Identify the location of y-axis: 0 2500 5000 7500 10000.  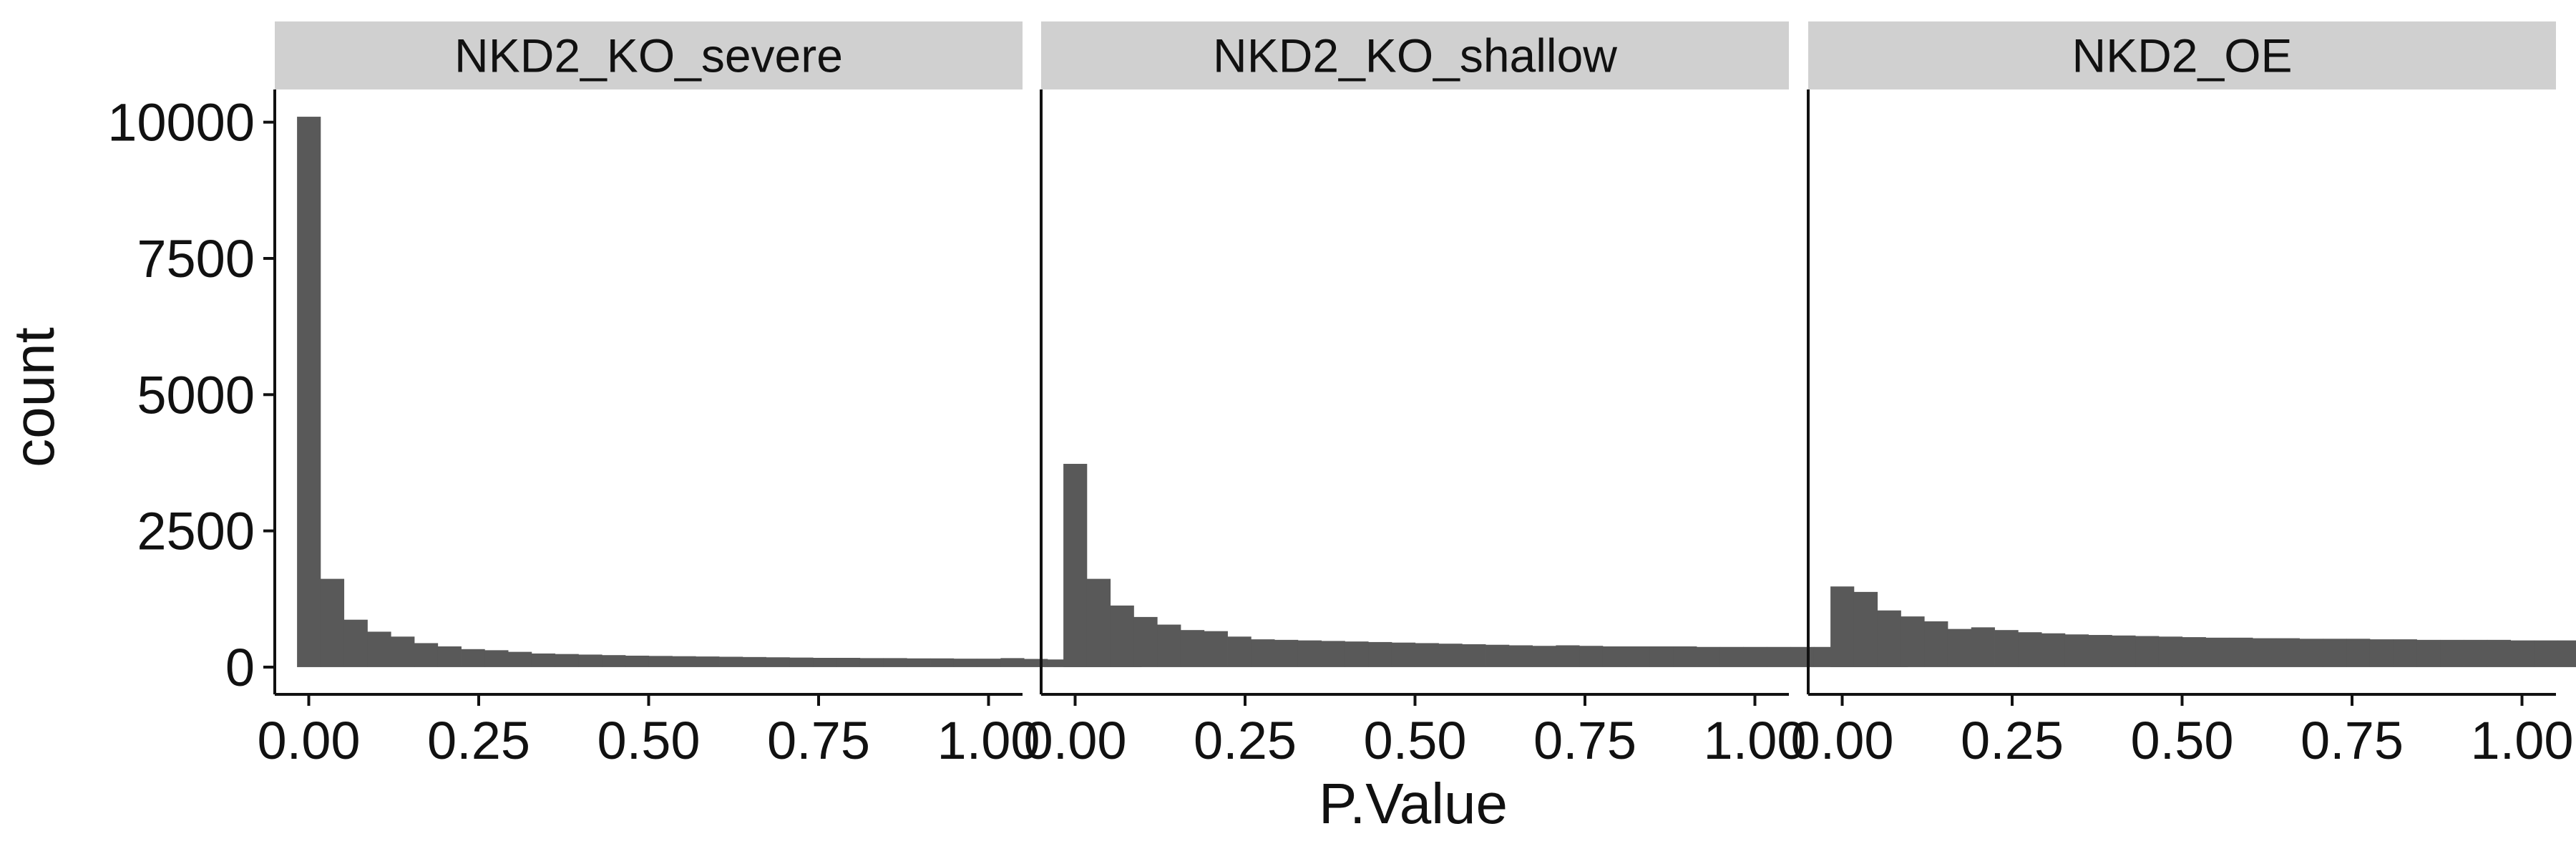
(191, 395).